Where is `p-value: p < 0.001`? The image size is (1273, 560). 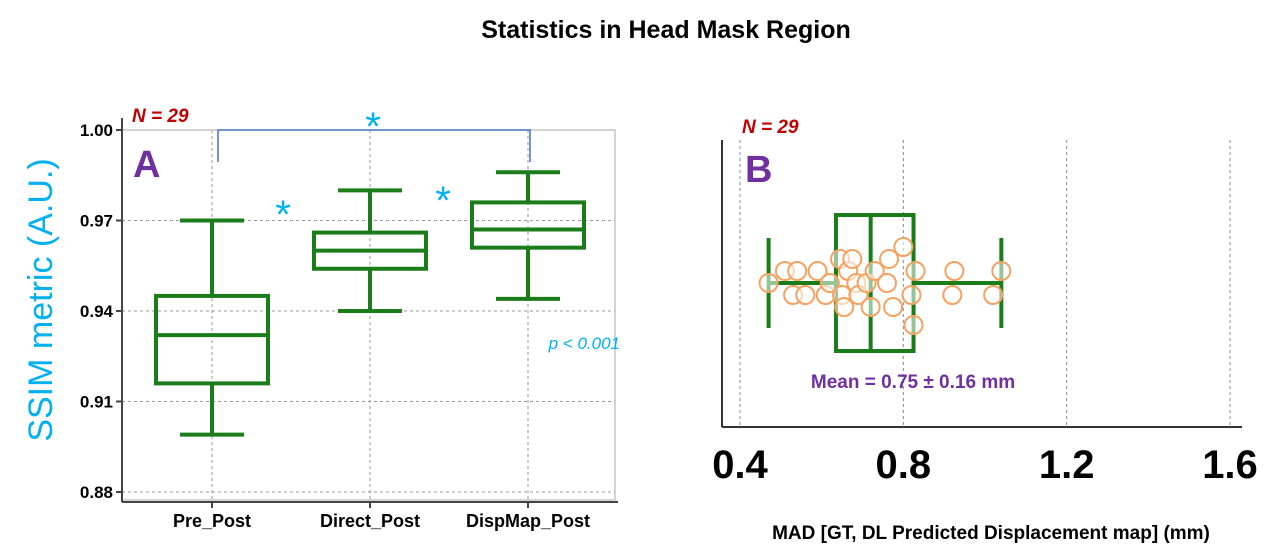
p-value: p < 0.001 is located at coordinates (584, 343).